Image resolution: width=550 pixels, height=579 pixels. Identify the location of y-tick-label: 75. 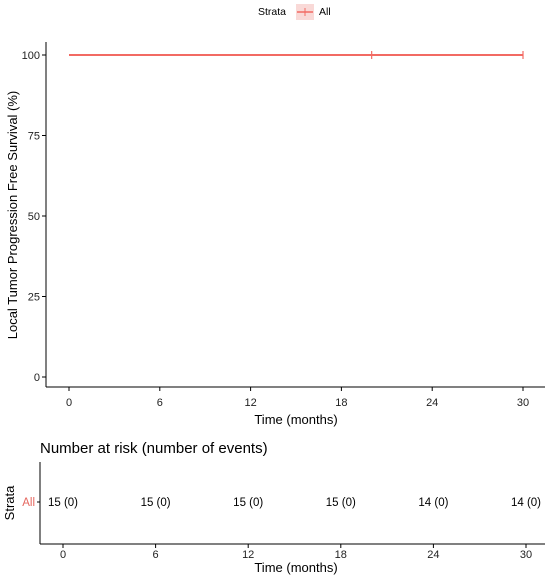
(34, 137).